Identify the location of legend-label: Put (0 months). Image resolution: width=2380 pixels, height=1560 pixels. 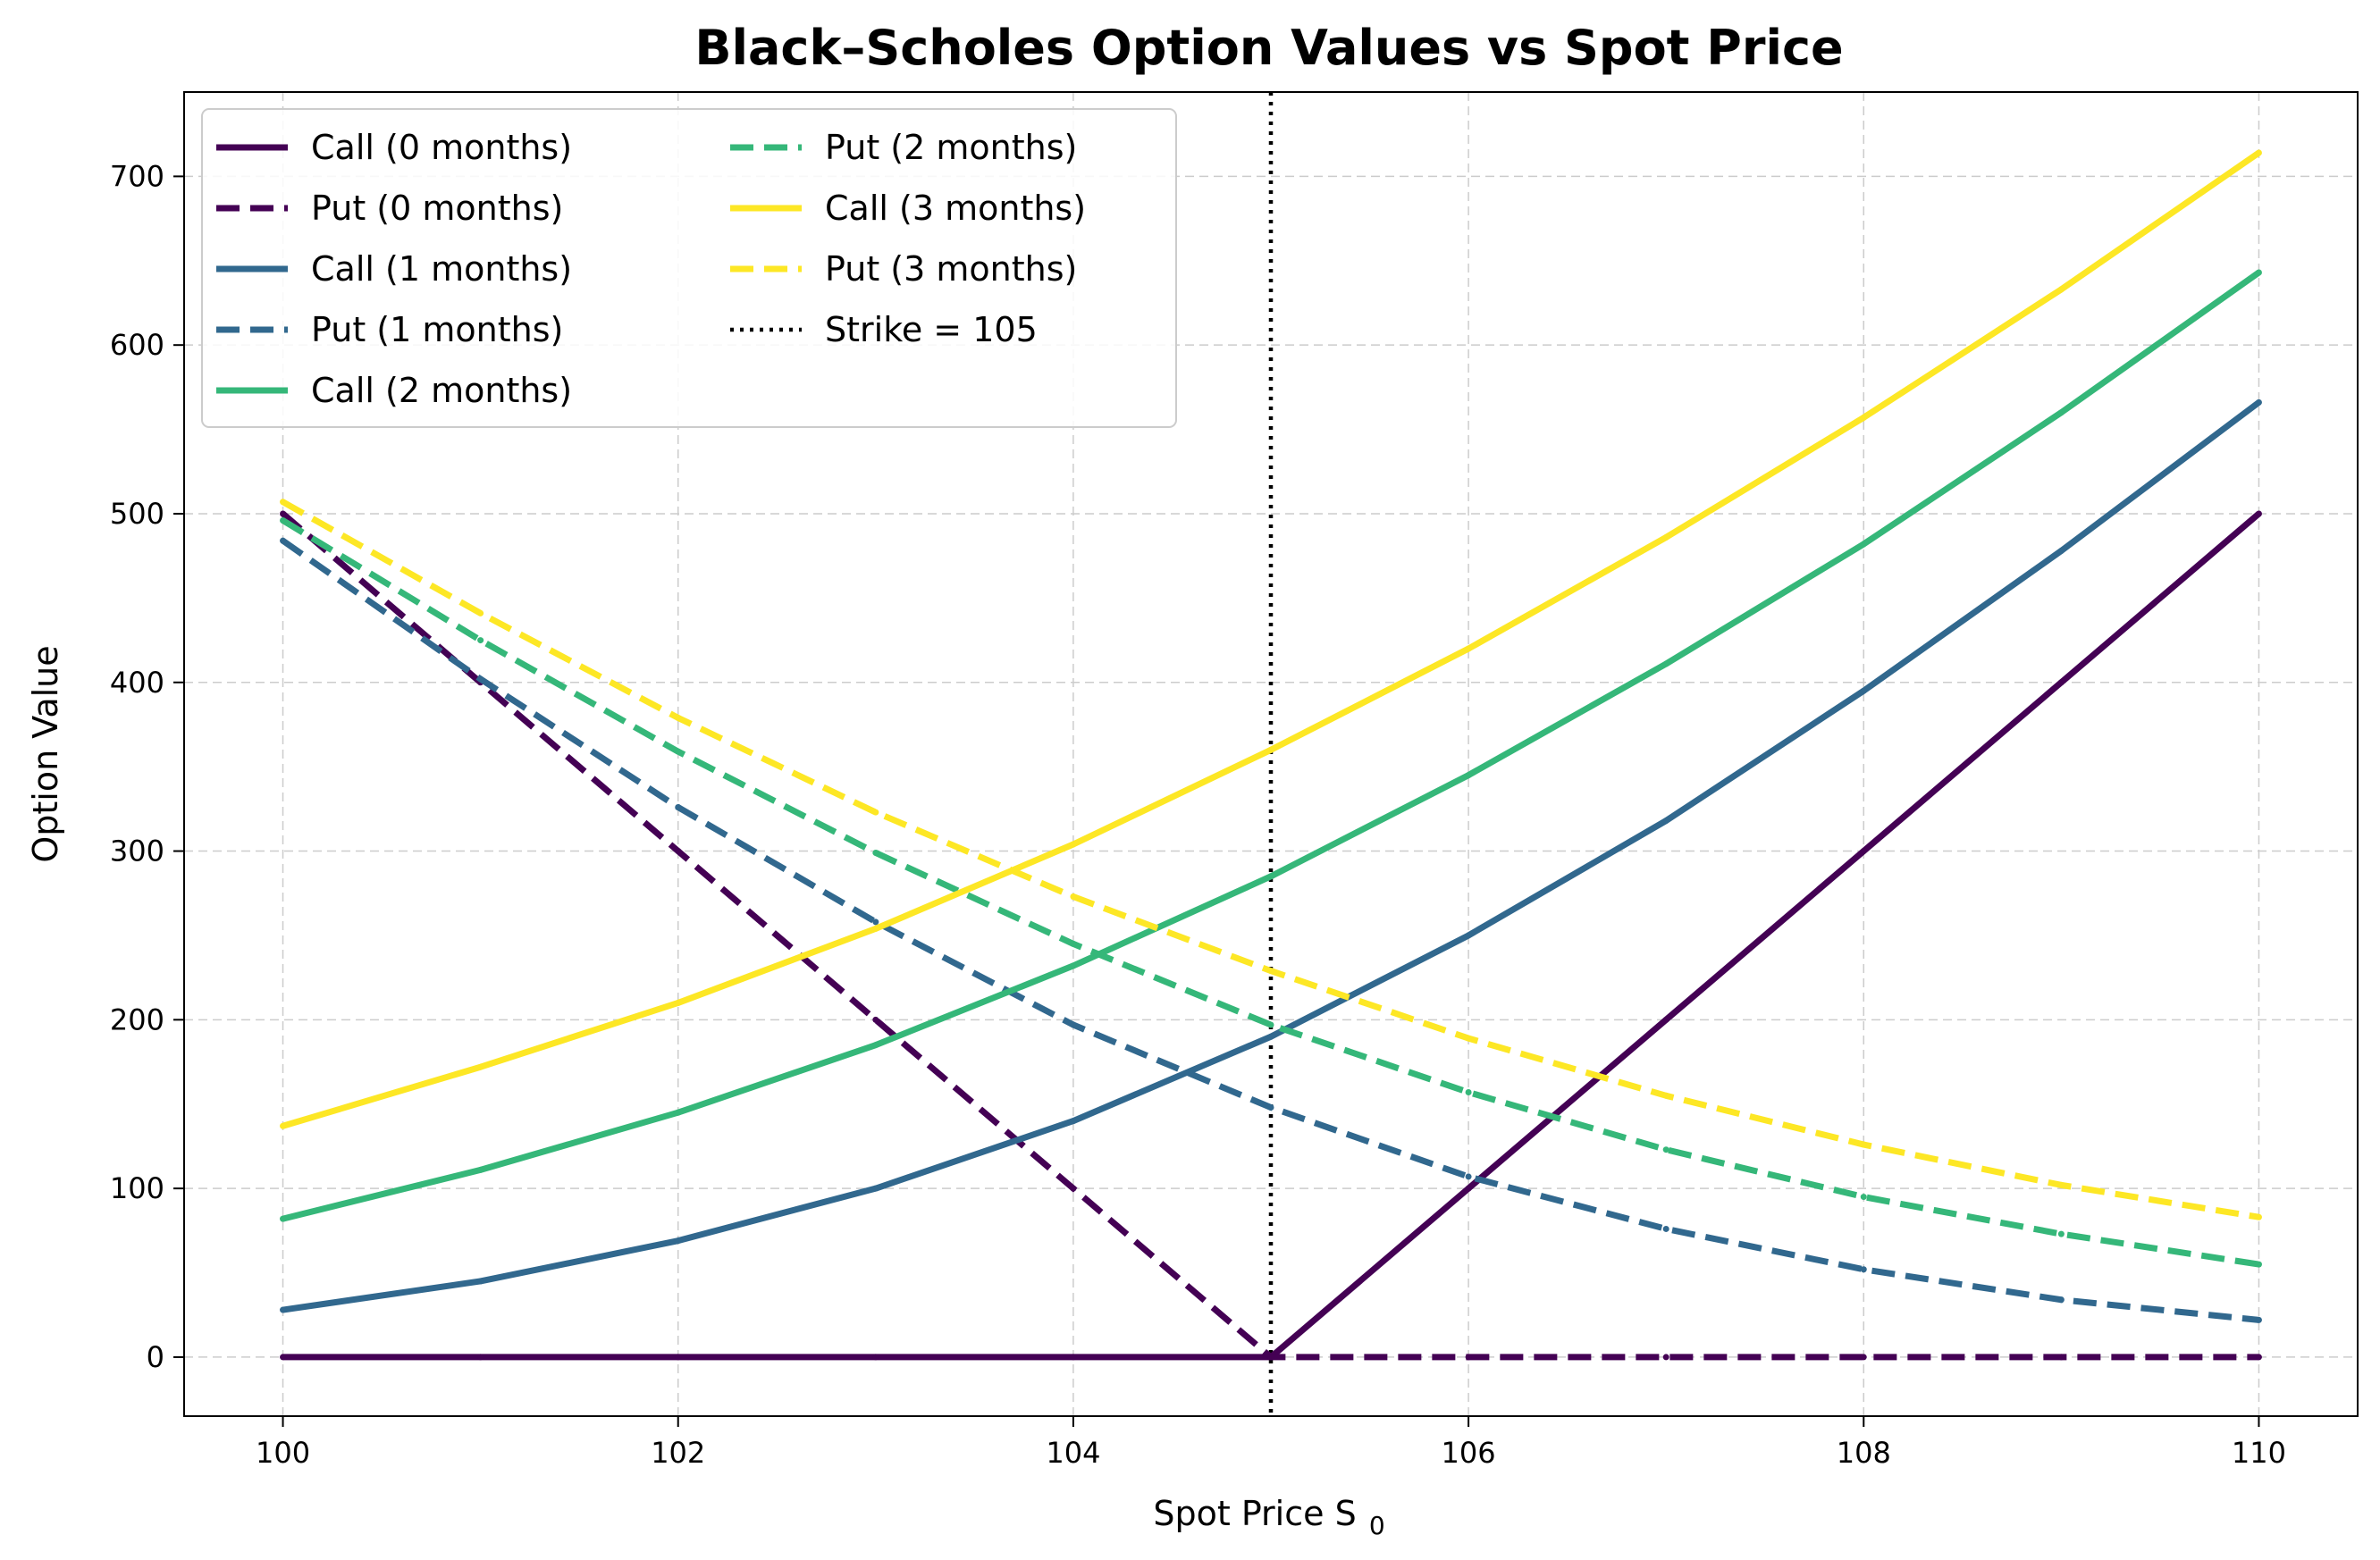
(437, 208).